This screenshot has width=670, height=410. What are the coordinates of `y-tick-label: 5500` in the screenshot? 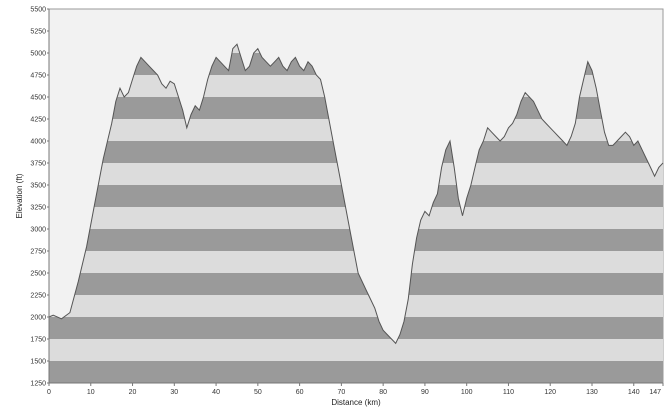 It's located at (38, 10).